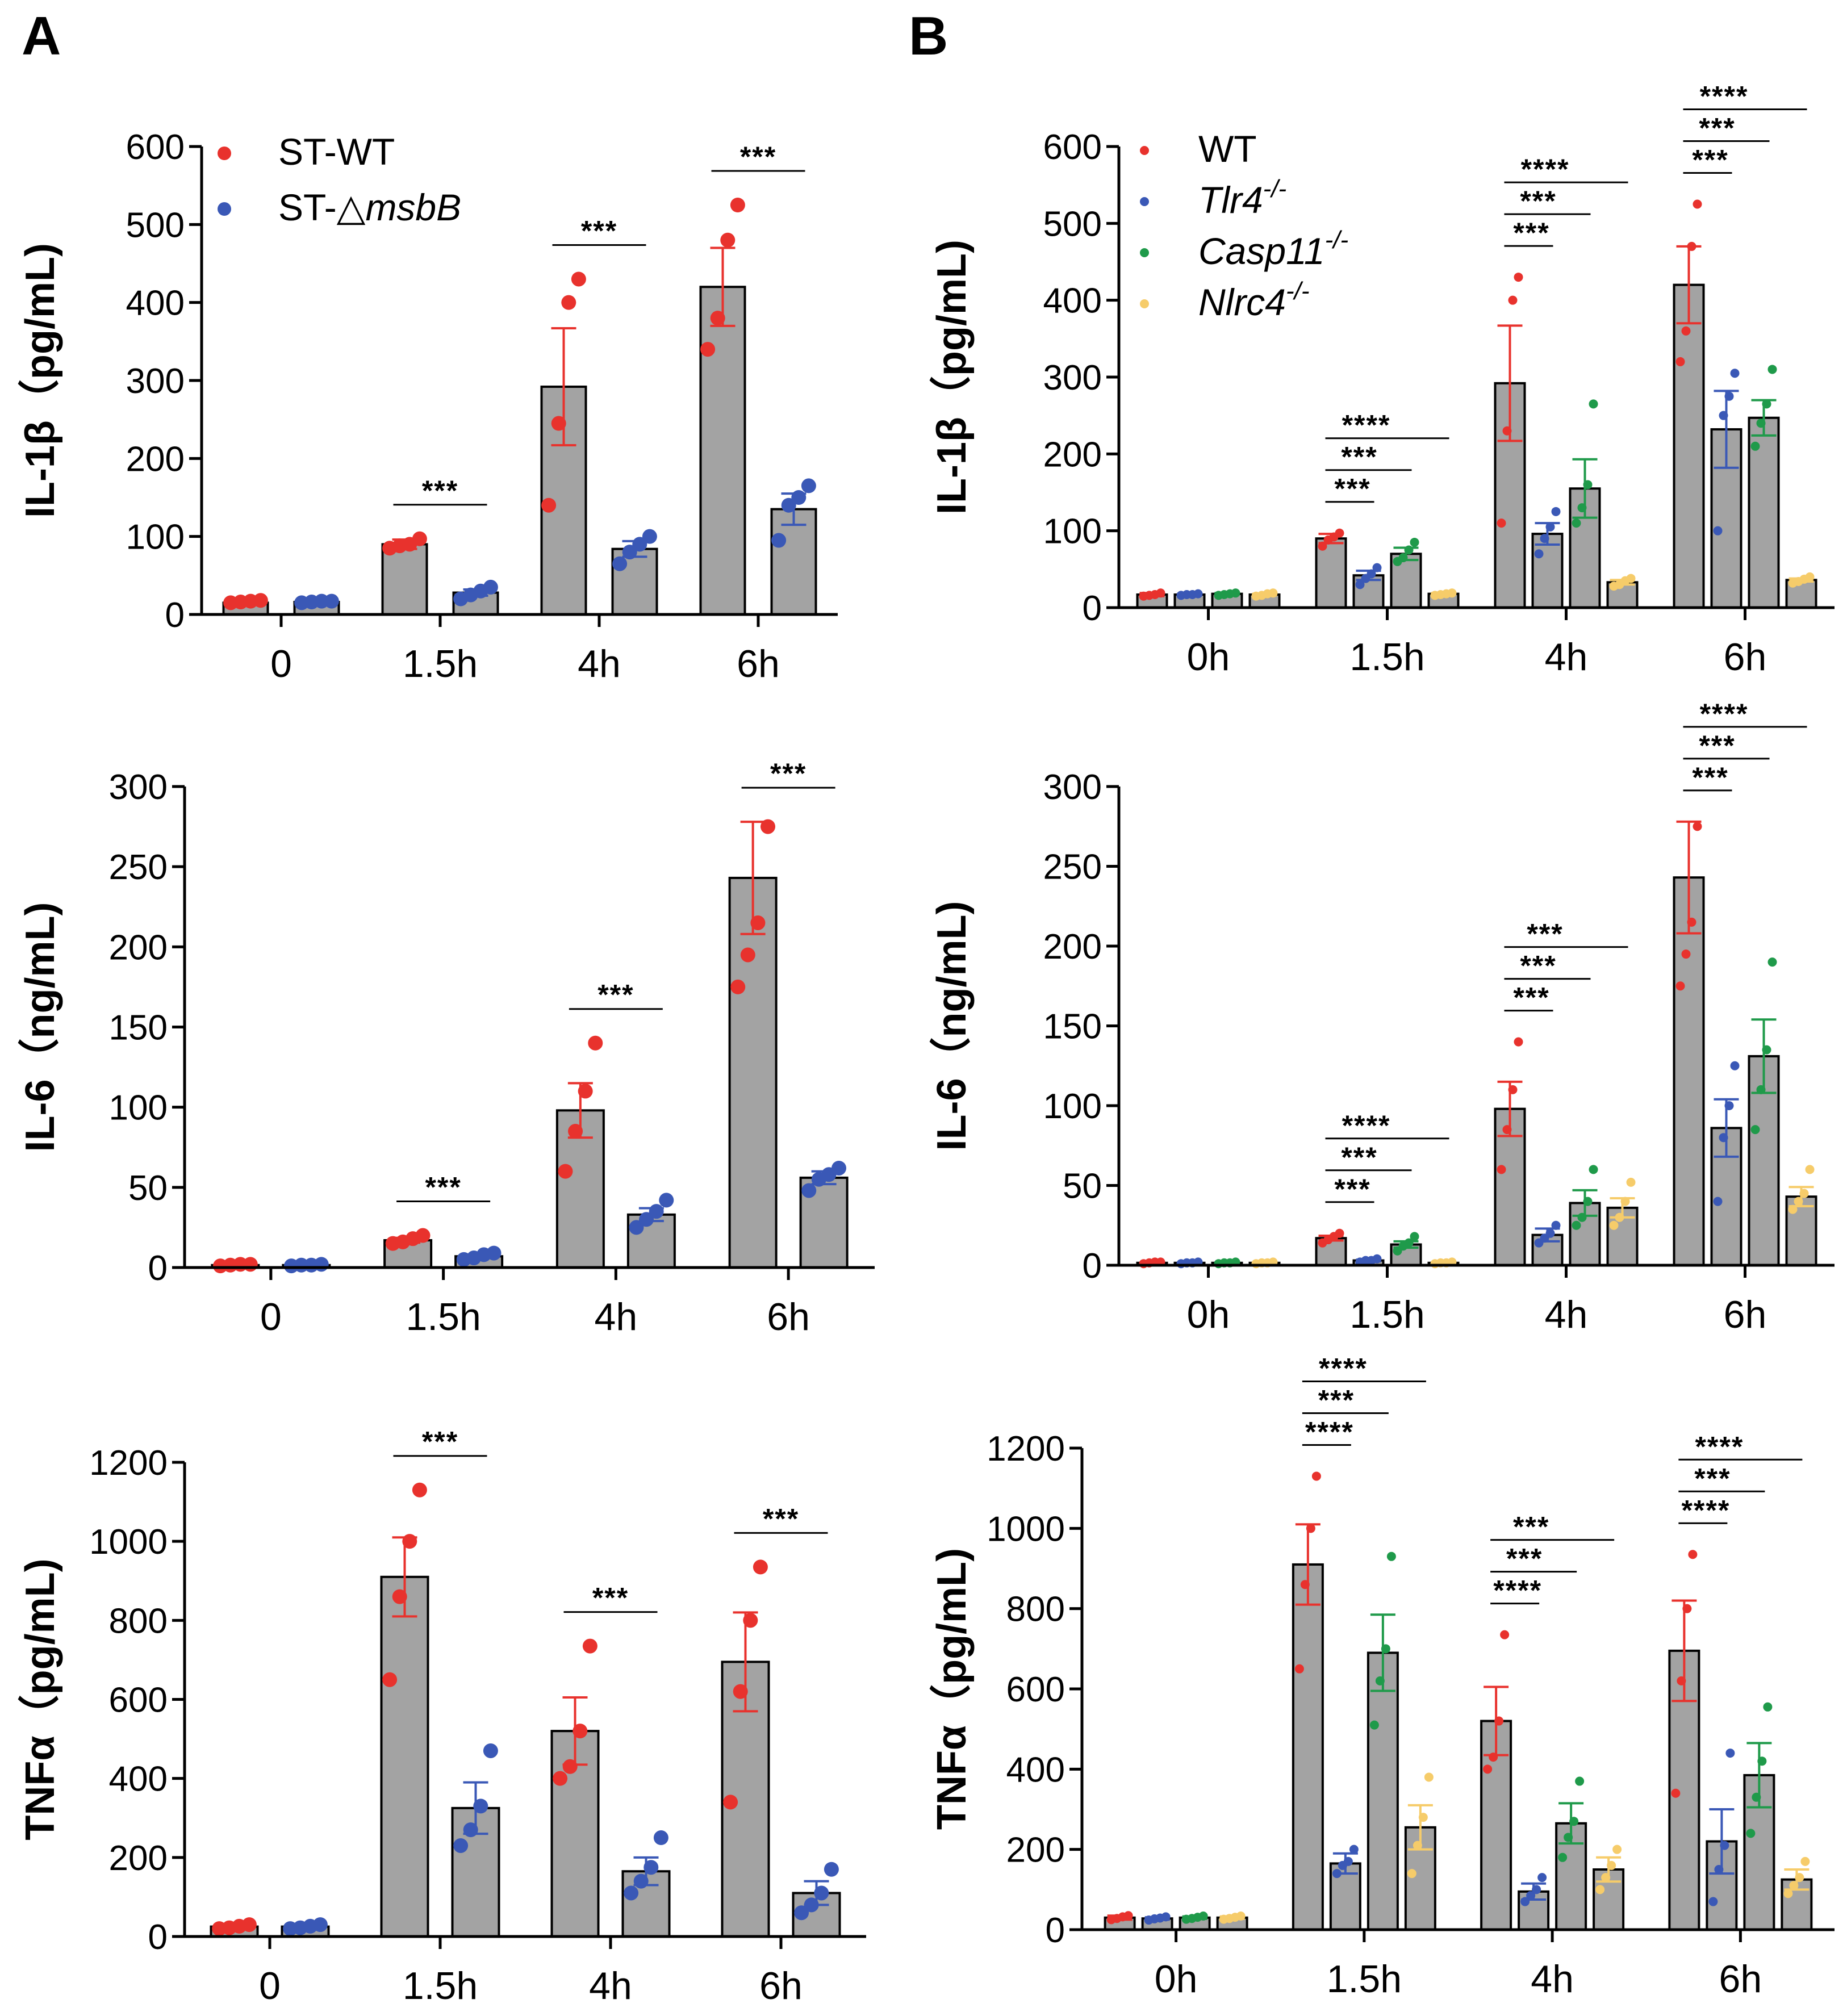 This screenshot has height=2016, width=1847. Describe the element at coordinates (952, 377) in the screenshot. I see `y-axis-title: IL-1β（pg/mL)` at that location.